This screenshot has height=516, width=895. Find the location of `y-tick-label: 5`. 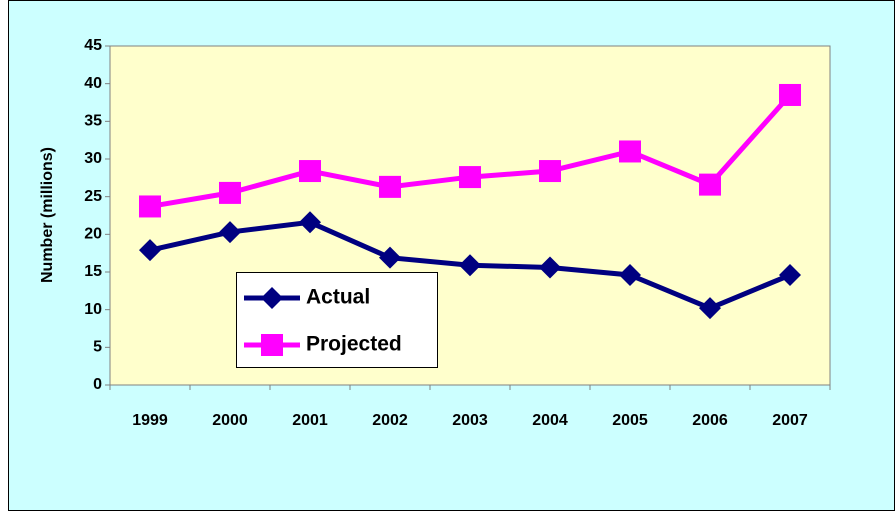

y-tick-label: 5 is located at coordinates (97, 347).